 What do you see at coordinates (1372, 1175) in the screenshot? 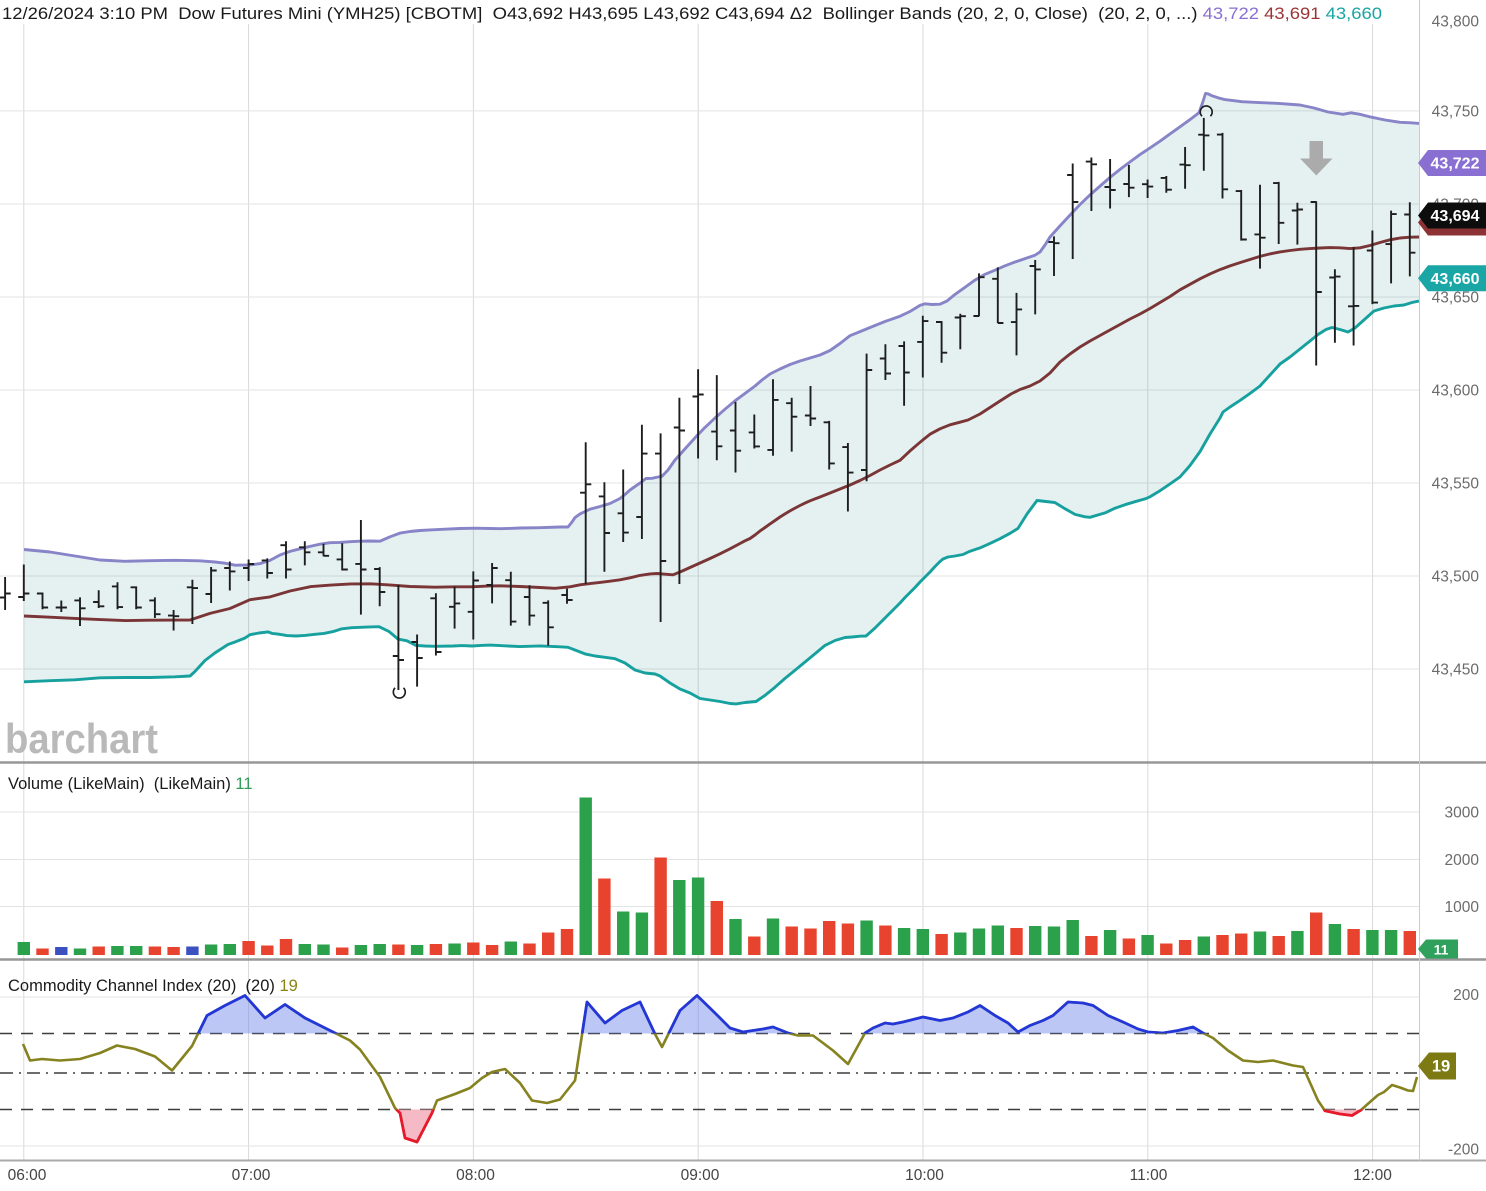
I see `svg-text: 12:00` at bounding box center [1372, 1175].